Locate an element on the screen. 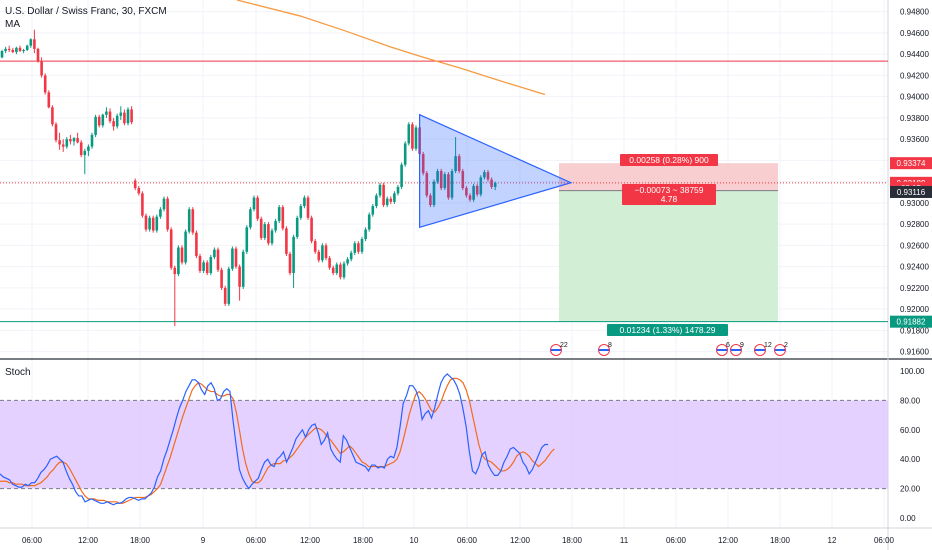 The height and width of the screenshot is (550, 932). time-tick-label: 11 is located at coordinates (624, 540).